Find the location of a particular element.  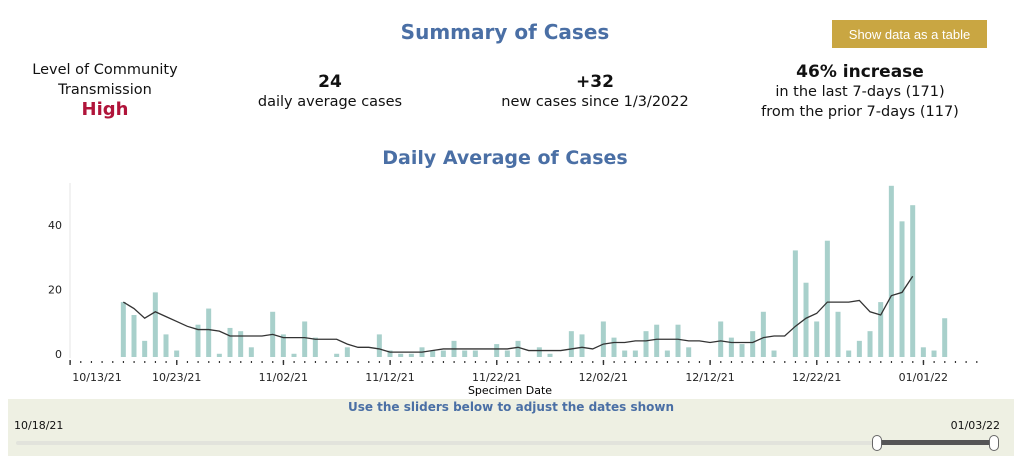

change-line-1: in the last 7-days (171) is located at coordinates (860, 92).